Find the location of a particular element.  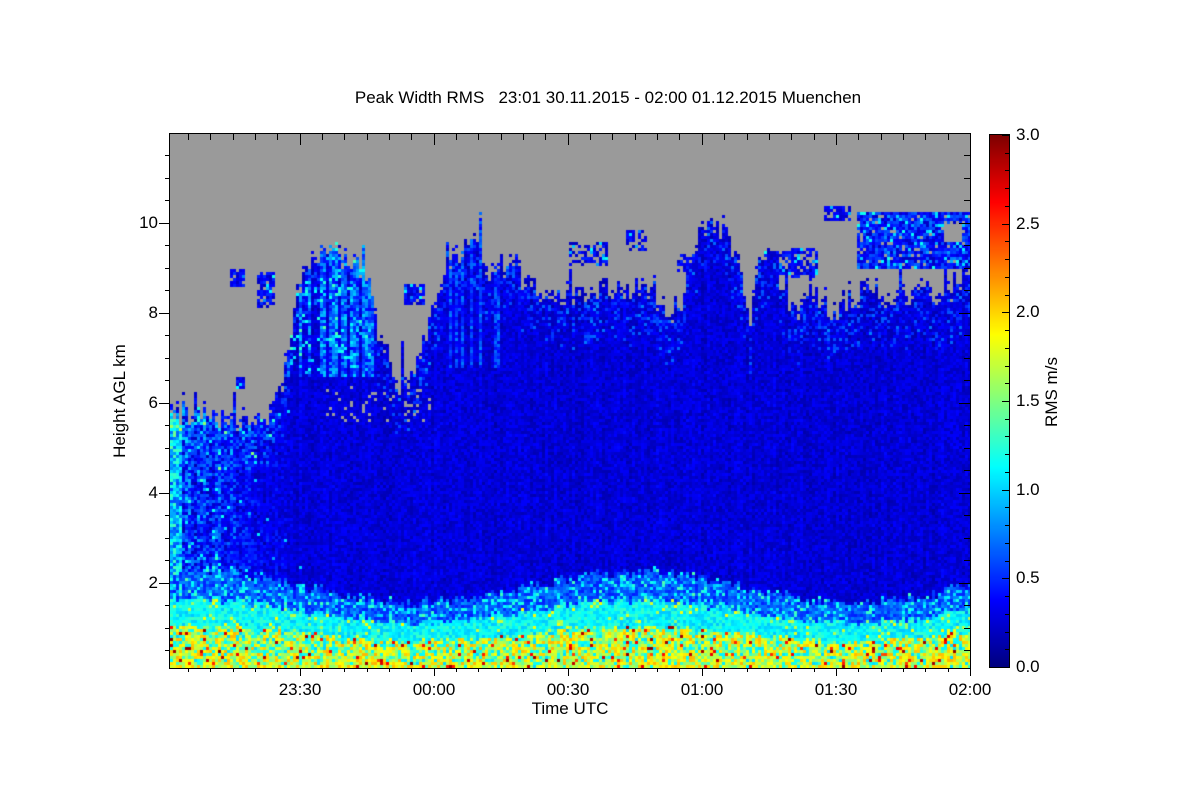

x-axis-tick-label: 01:00 is located at coordinates (702, 689).